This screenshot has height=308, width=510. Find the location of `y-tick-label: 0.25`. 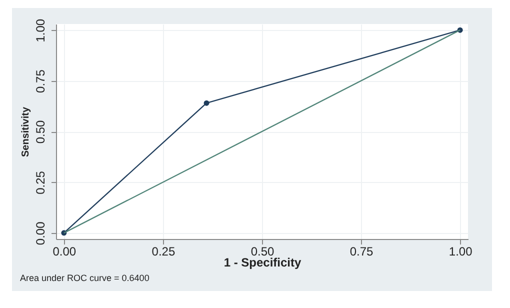

y-tick-label: 0.25 is located at coordinates (41, 182).